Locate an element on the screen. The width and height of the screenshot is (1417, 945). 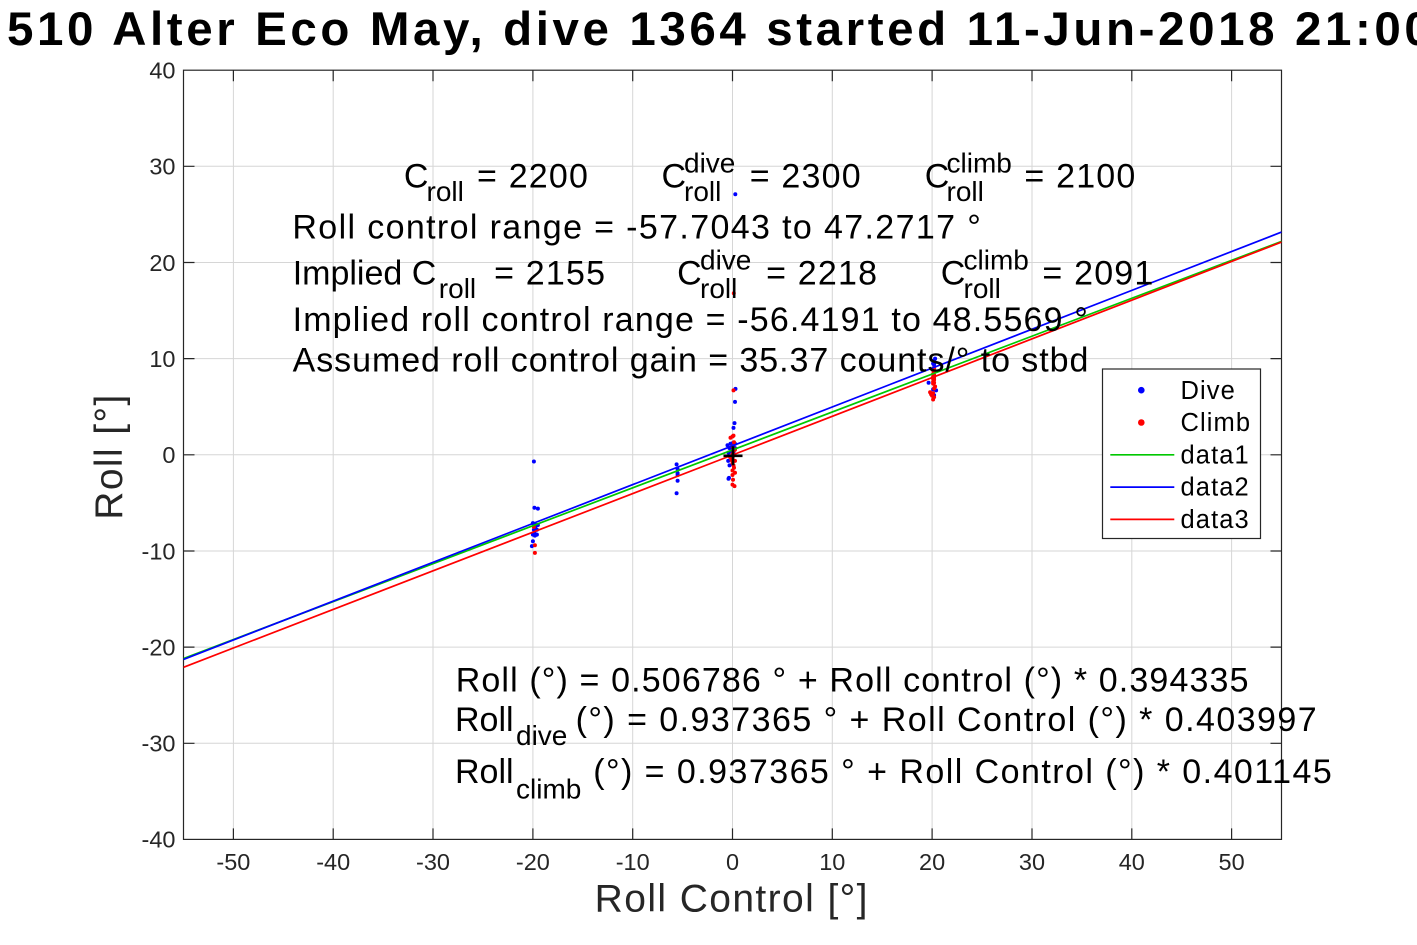
svg-text: Climb is located at coordinates (1216, 423).